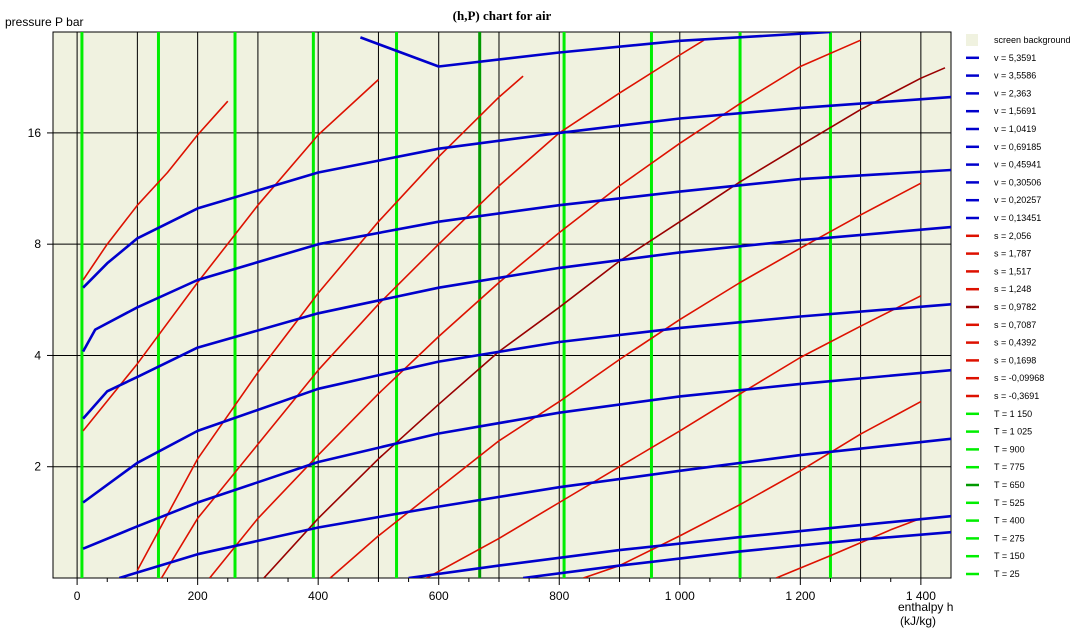 The height and width of the screenshot is (638, 1083). What do you see at coordinates (502, 15) in the screenshot?
I see `chart-title: (h,P) chart for air` at bounding box center [502, 15].